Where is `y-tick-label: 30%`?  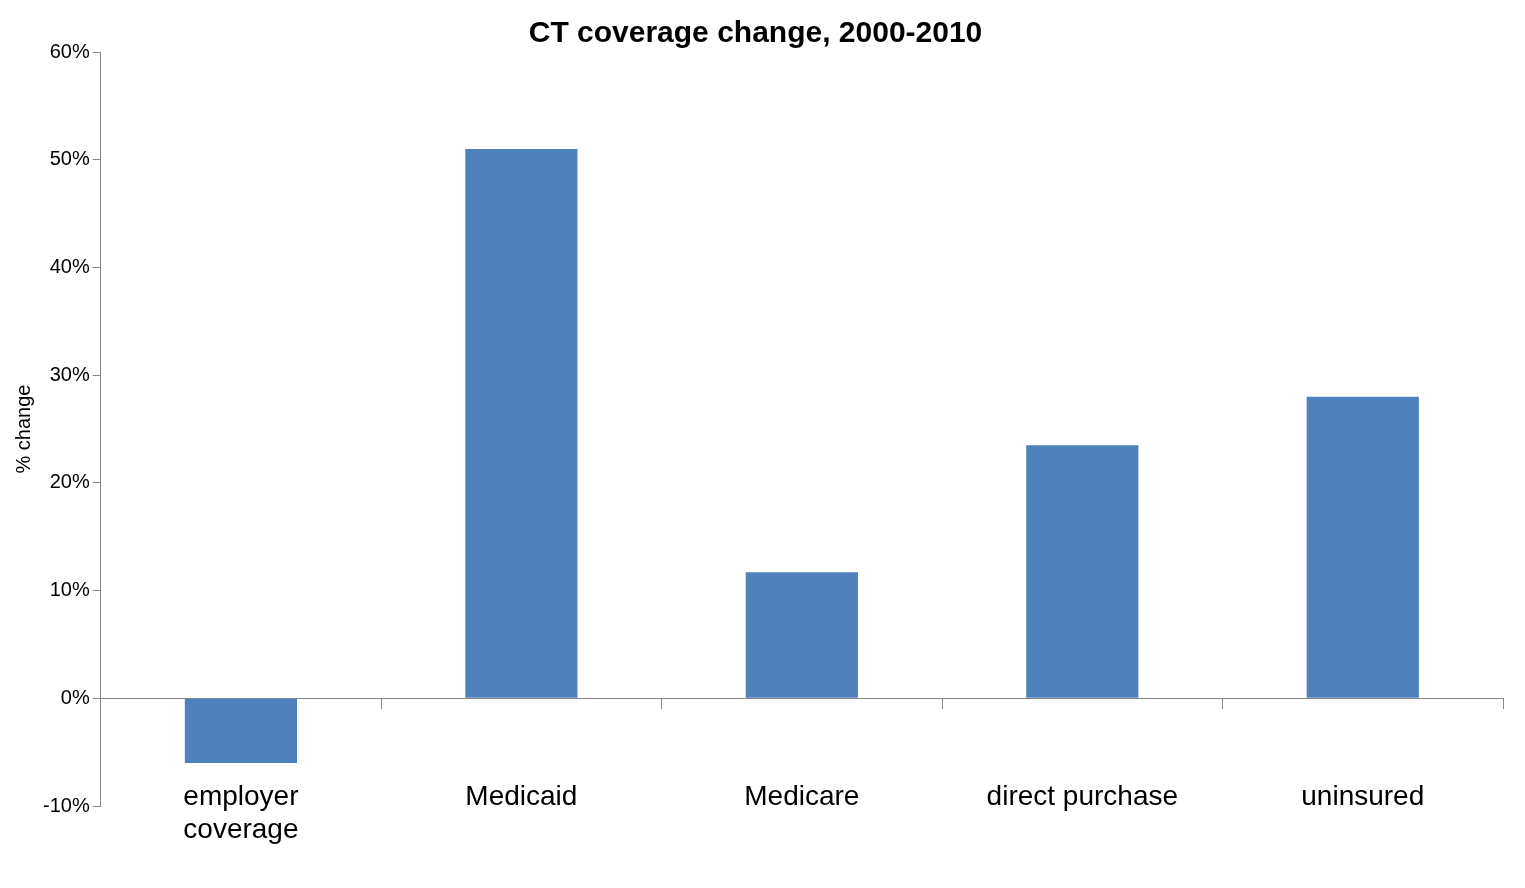 y-tick-label: 30% is located at coordinates (69, 373).